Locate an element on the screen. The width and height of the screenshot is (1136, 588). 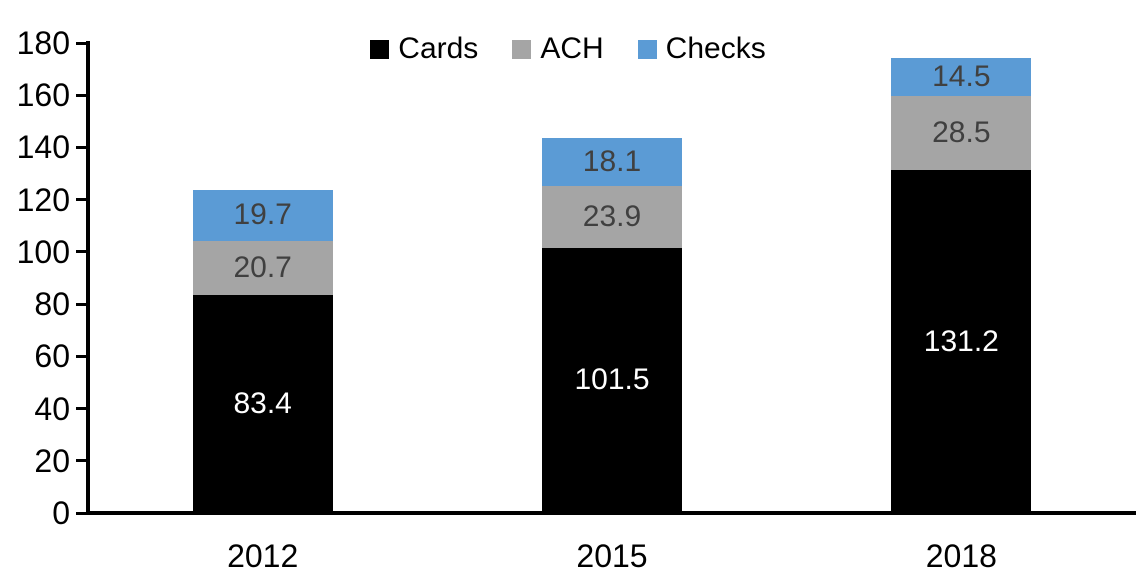
y-tick-label: 80 is located at coordinates (52, 304).